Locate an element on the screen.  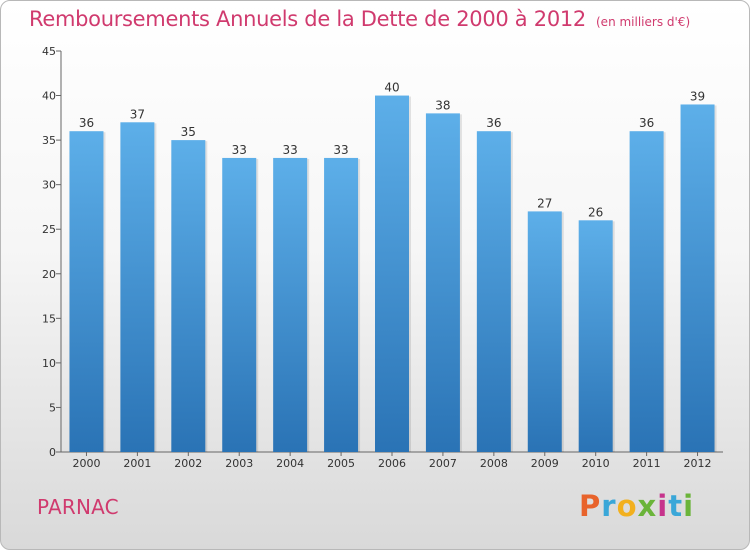
proxiti-logo: Proxiti is located at coordinates (636, 506).